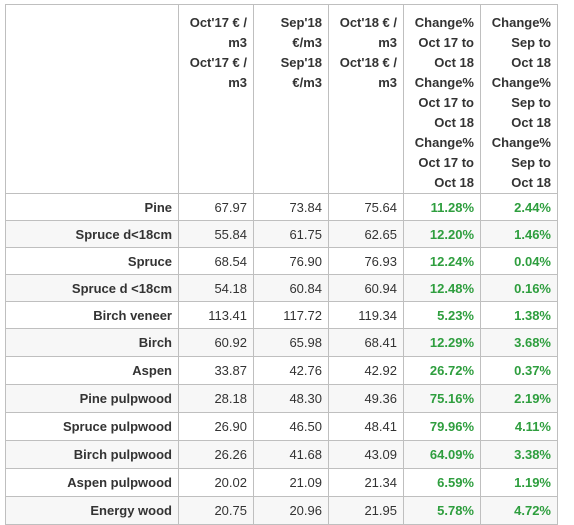  Describe the element at coordinates (442, 207) in the screenshot. I see `cell-change-year: 11.28%` at that location.